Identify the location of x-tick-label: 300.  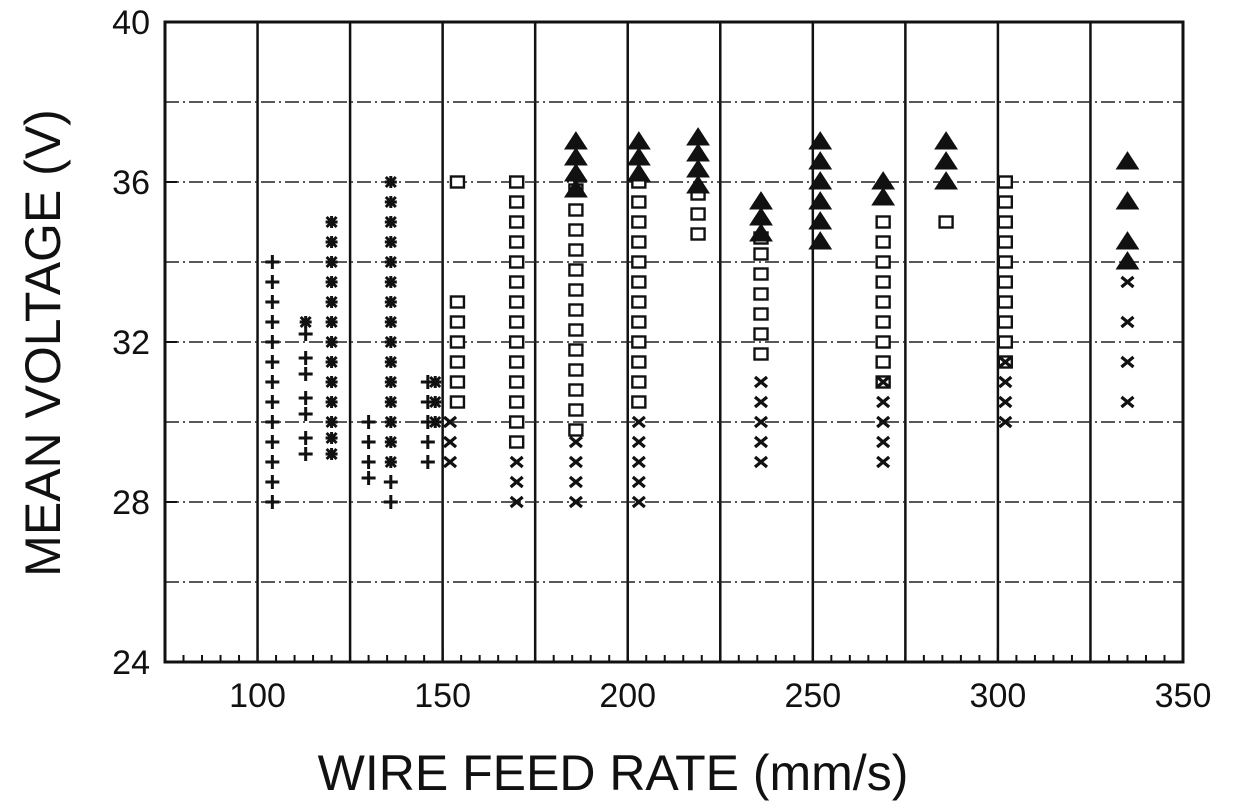
(998, 696).